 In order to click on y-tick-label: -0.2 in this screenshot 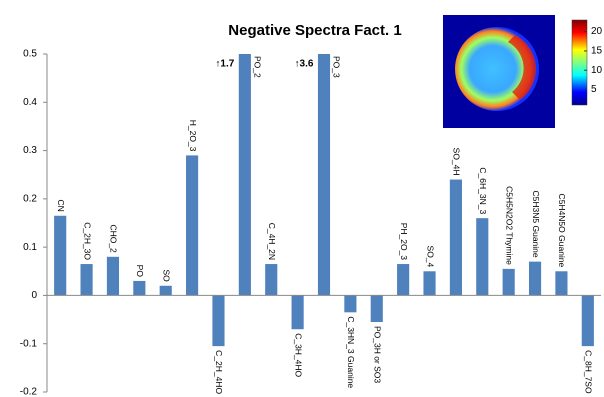, I will do `click(29, 392)`.